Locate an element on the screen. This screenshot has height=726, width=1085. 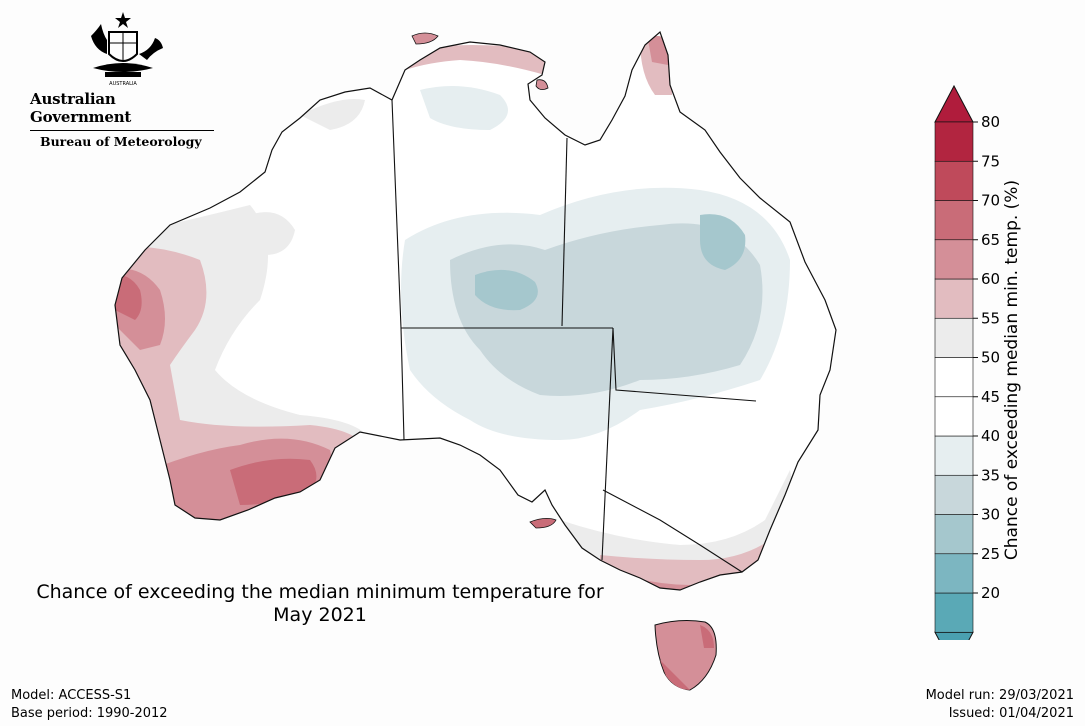
svg-text: AUSTRALIA is located at coordinates (123, 84).